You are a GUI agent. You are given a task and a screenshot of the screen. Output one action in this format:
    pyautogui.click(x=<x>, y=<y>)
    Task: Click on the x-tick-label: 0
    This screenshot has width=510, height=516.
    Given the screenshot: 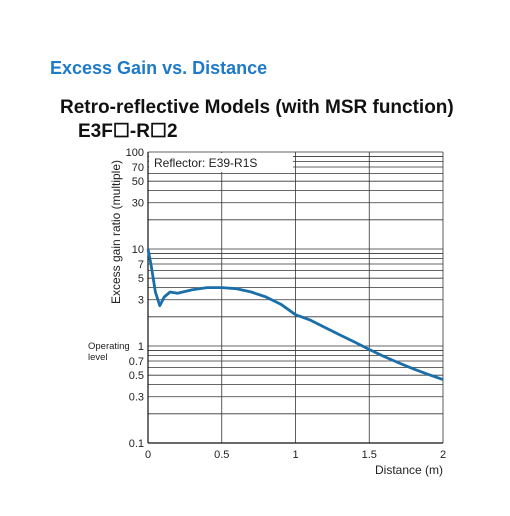 What is the action you would take?
    pyautogui.click(x=148, y=455)
    